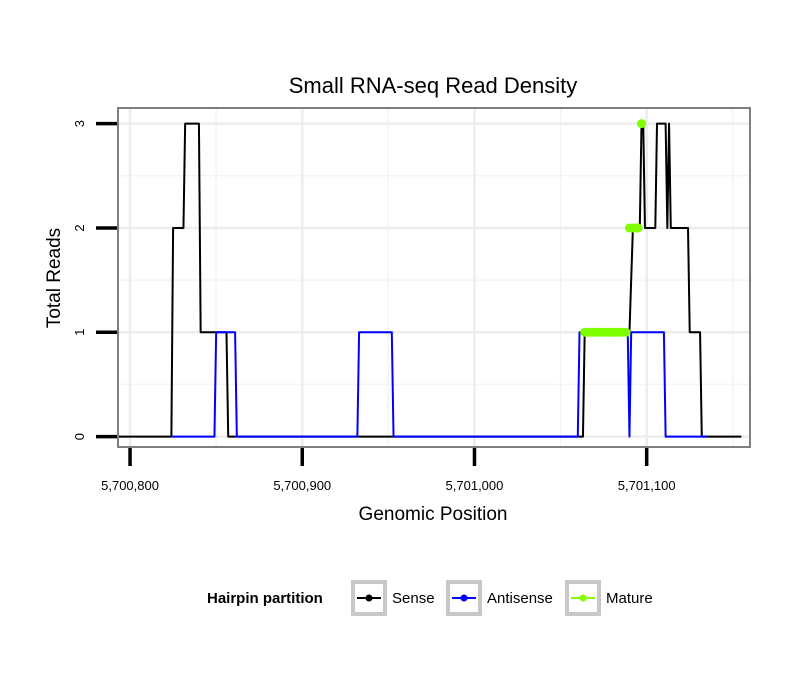  I want to click on legend-swatch-dot-sense, so click(369, 598).